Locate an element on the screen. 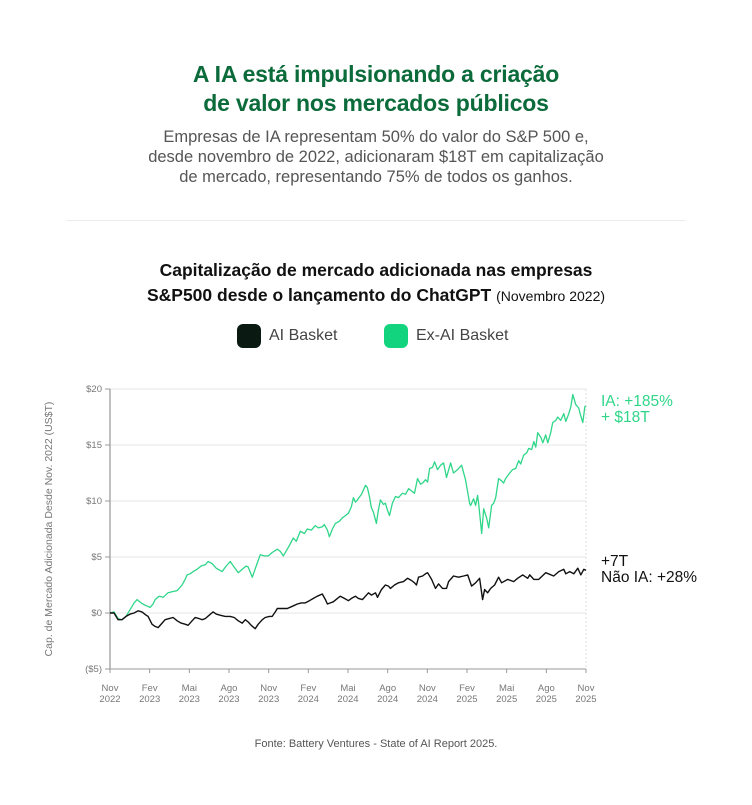  legend-swatch-ex-ai-basket is located at coordinates (396, 336).